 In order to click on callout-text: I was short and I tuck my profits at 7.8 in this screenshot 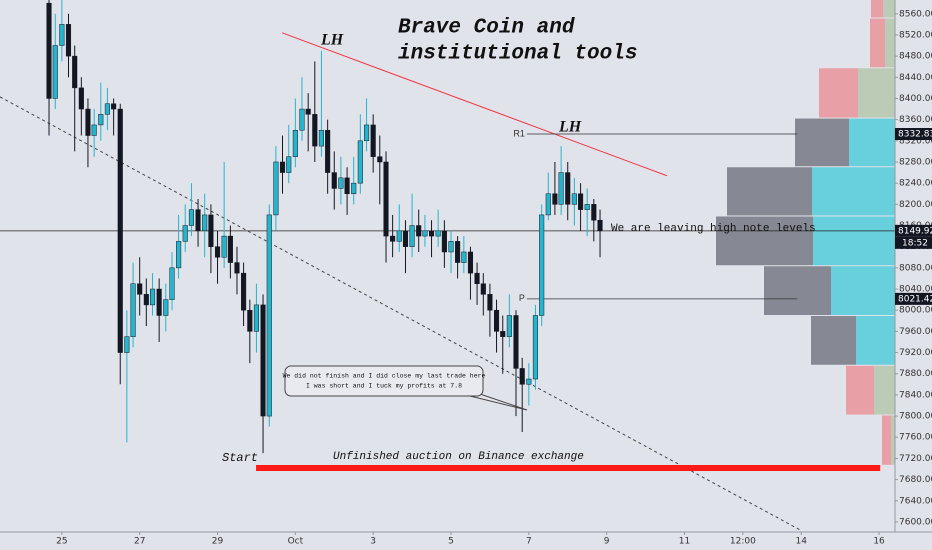, I will do `click(384, 386)`.